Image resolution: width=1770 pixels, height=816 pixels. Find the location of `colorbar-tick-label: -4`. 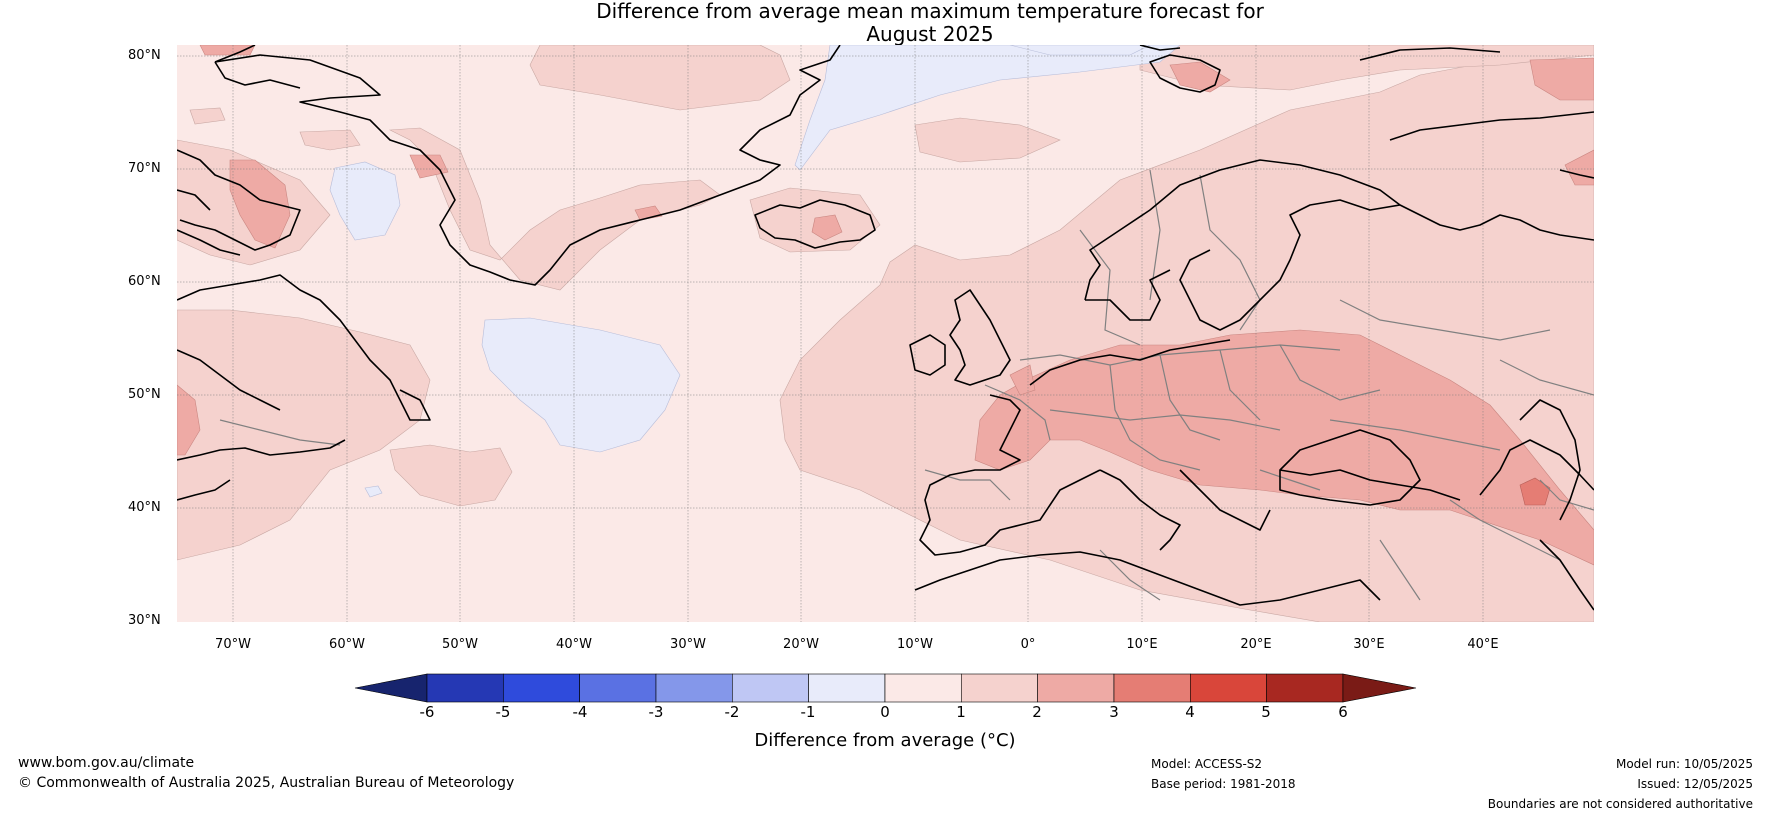

colorbar-tick-label: -4 is located at coordinates (580, 712).